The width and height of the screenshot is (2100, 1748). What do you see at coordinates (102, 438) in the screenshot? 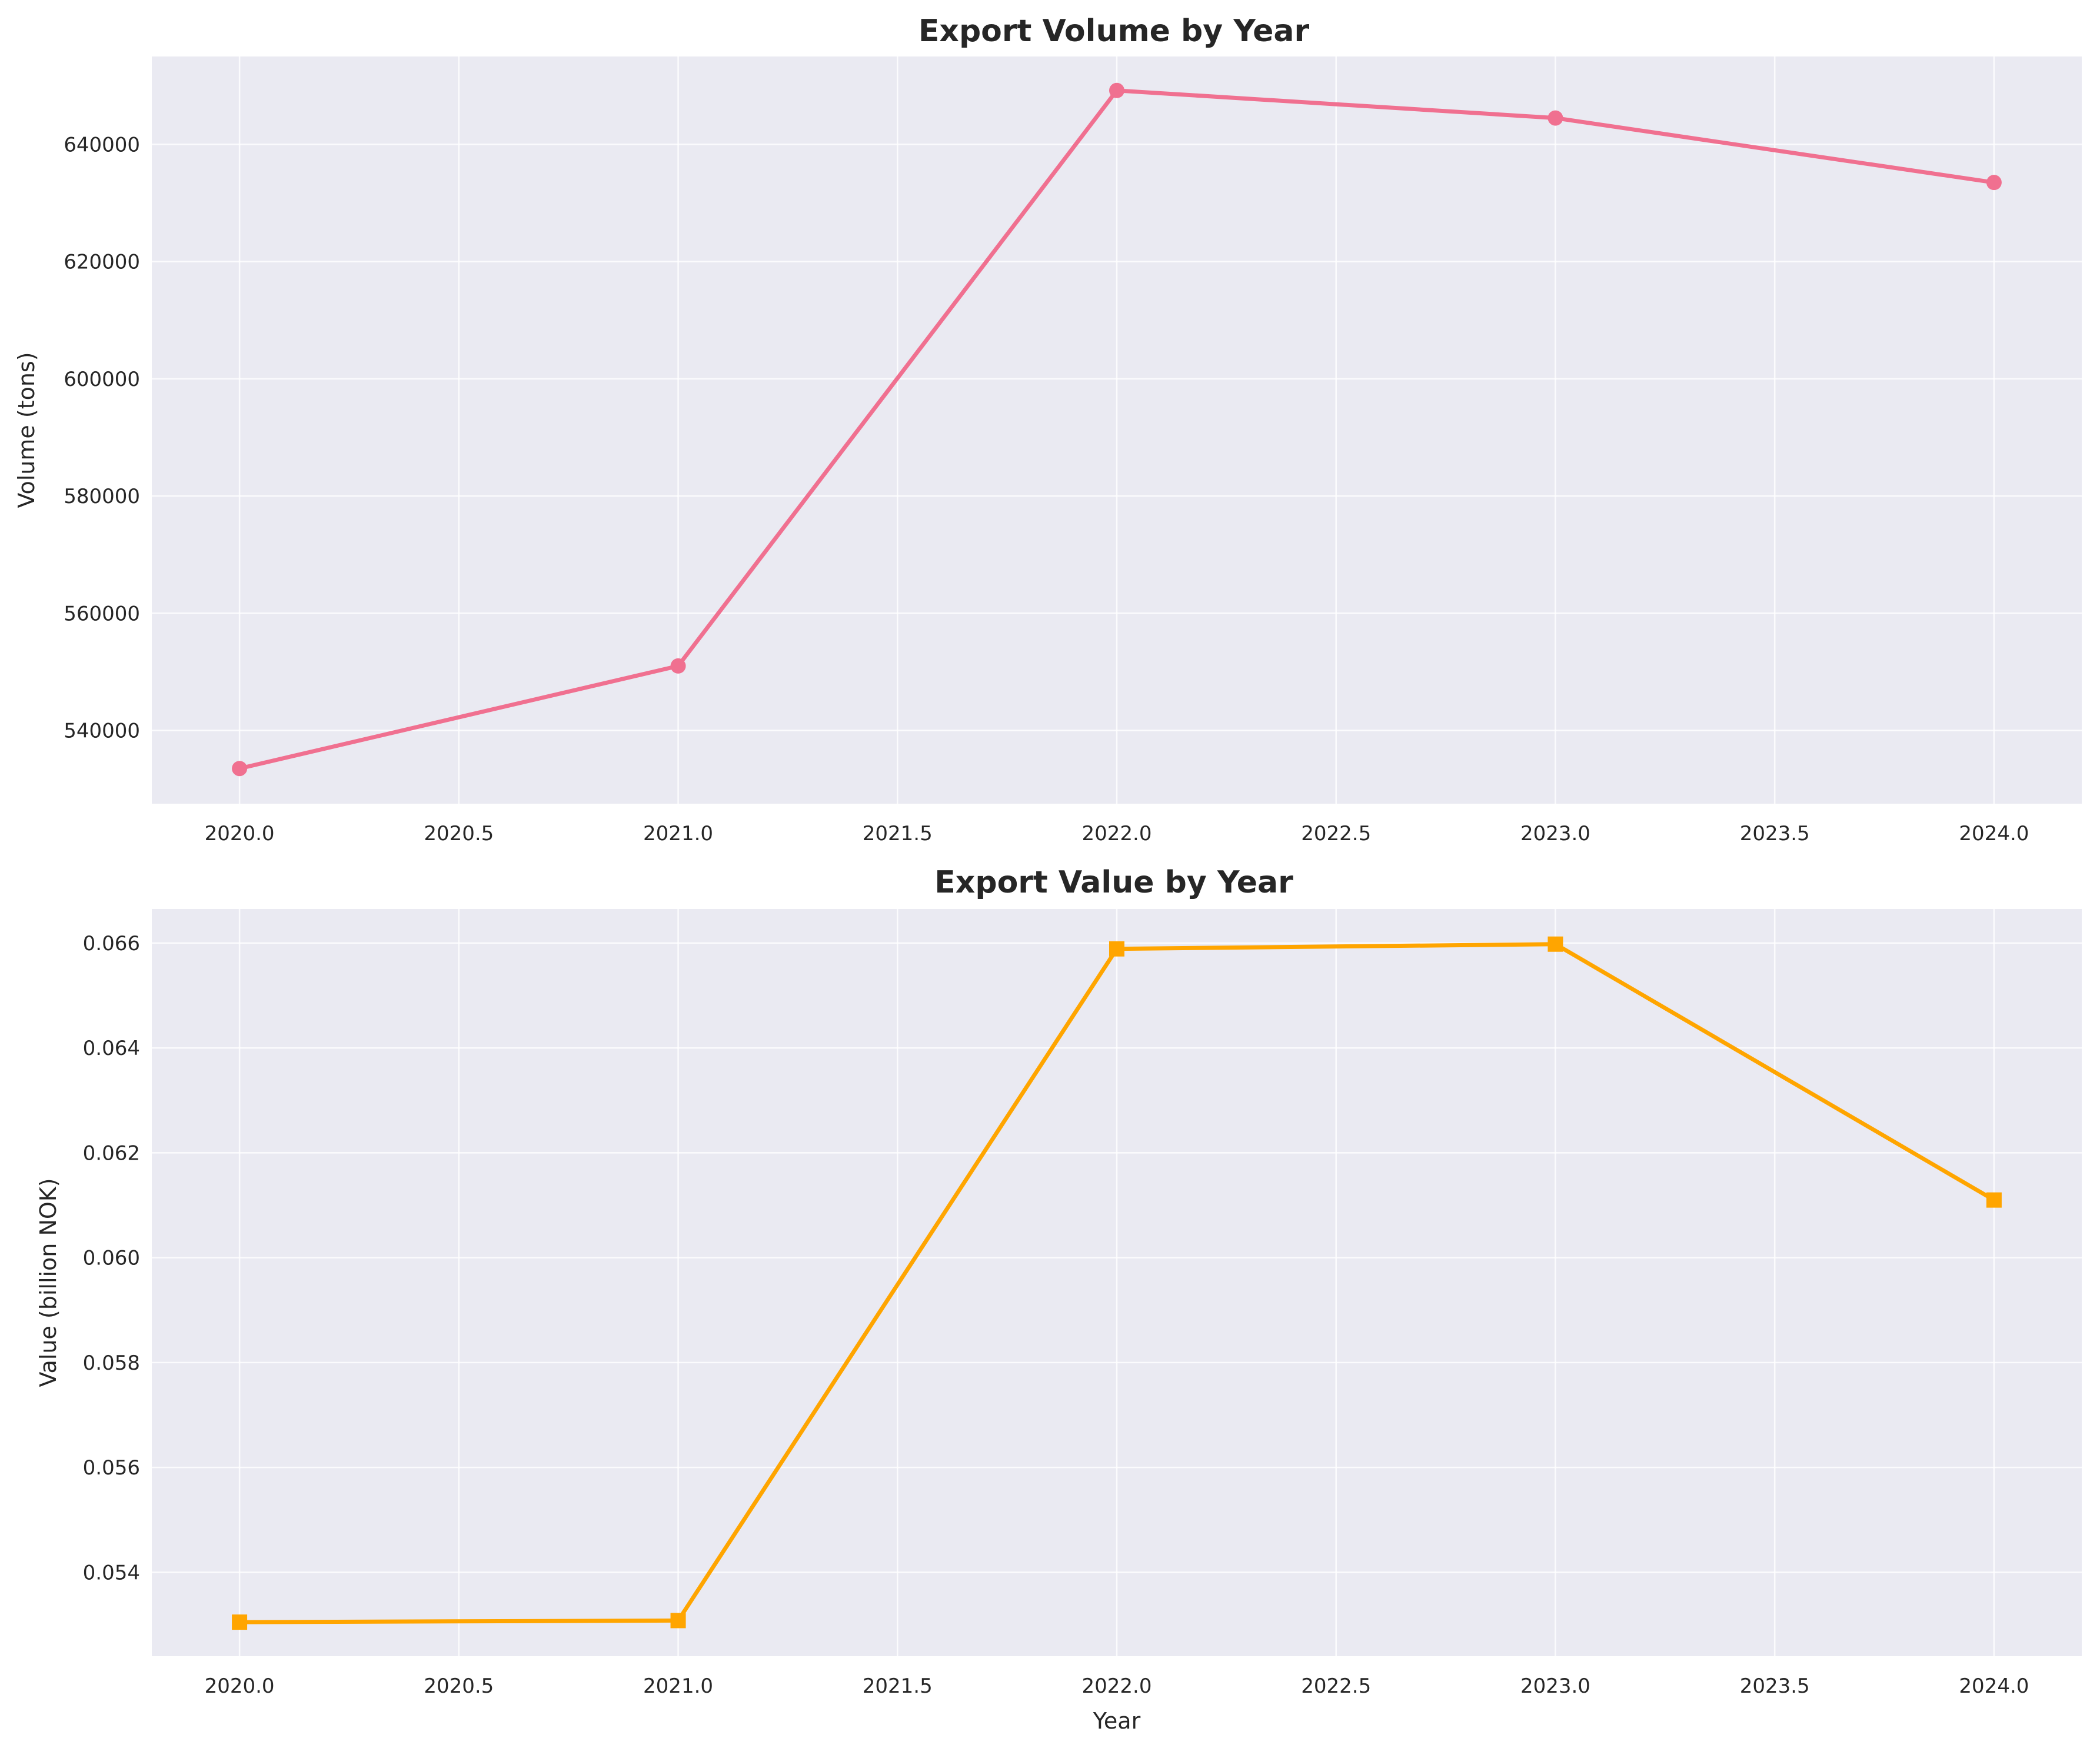
I see `y-tick-labels: 540000 560000 580000 600000 620000 640000` at bounding box center [102, 438].